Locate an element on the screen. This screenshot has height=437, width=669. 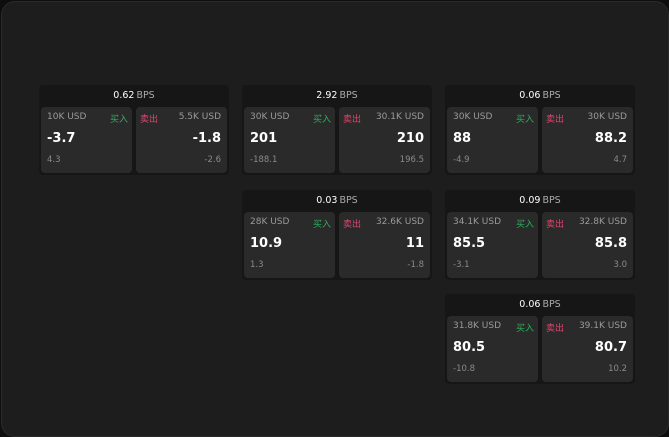
buy-cell: 30K USD 买入 201 -188.1 is located at coordinates (289, 140).